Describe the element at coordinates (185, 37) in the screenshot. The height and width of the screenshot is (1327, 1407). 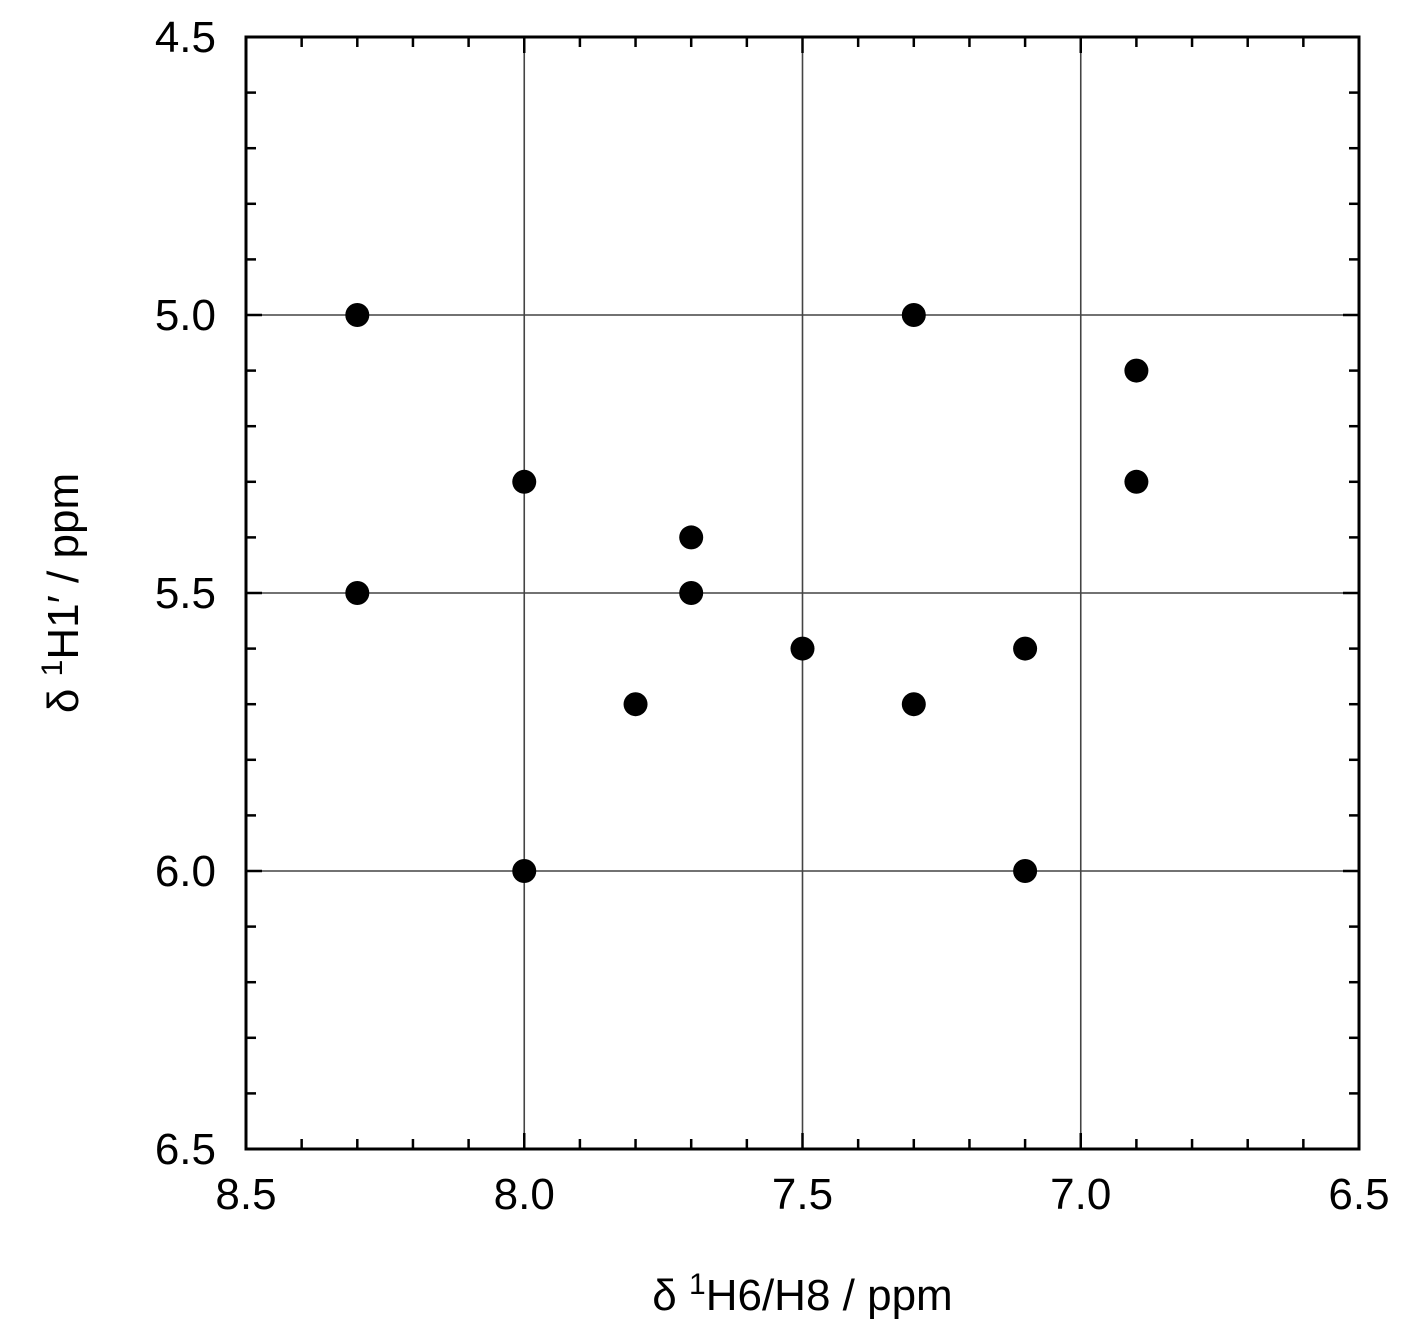
I see `y-tick-label: 4.5` at that location.